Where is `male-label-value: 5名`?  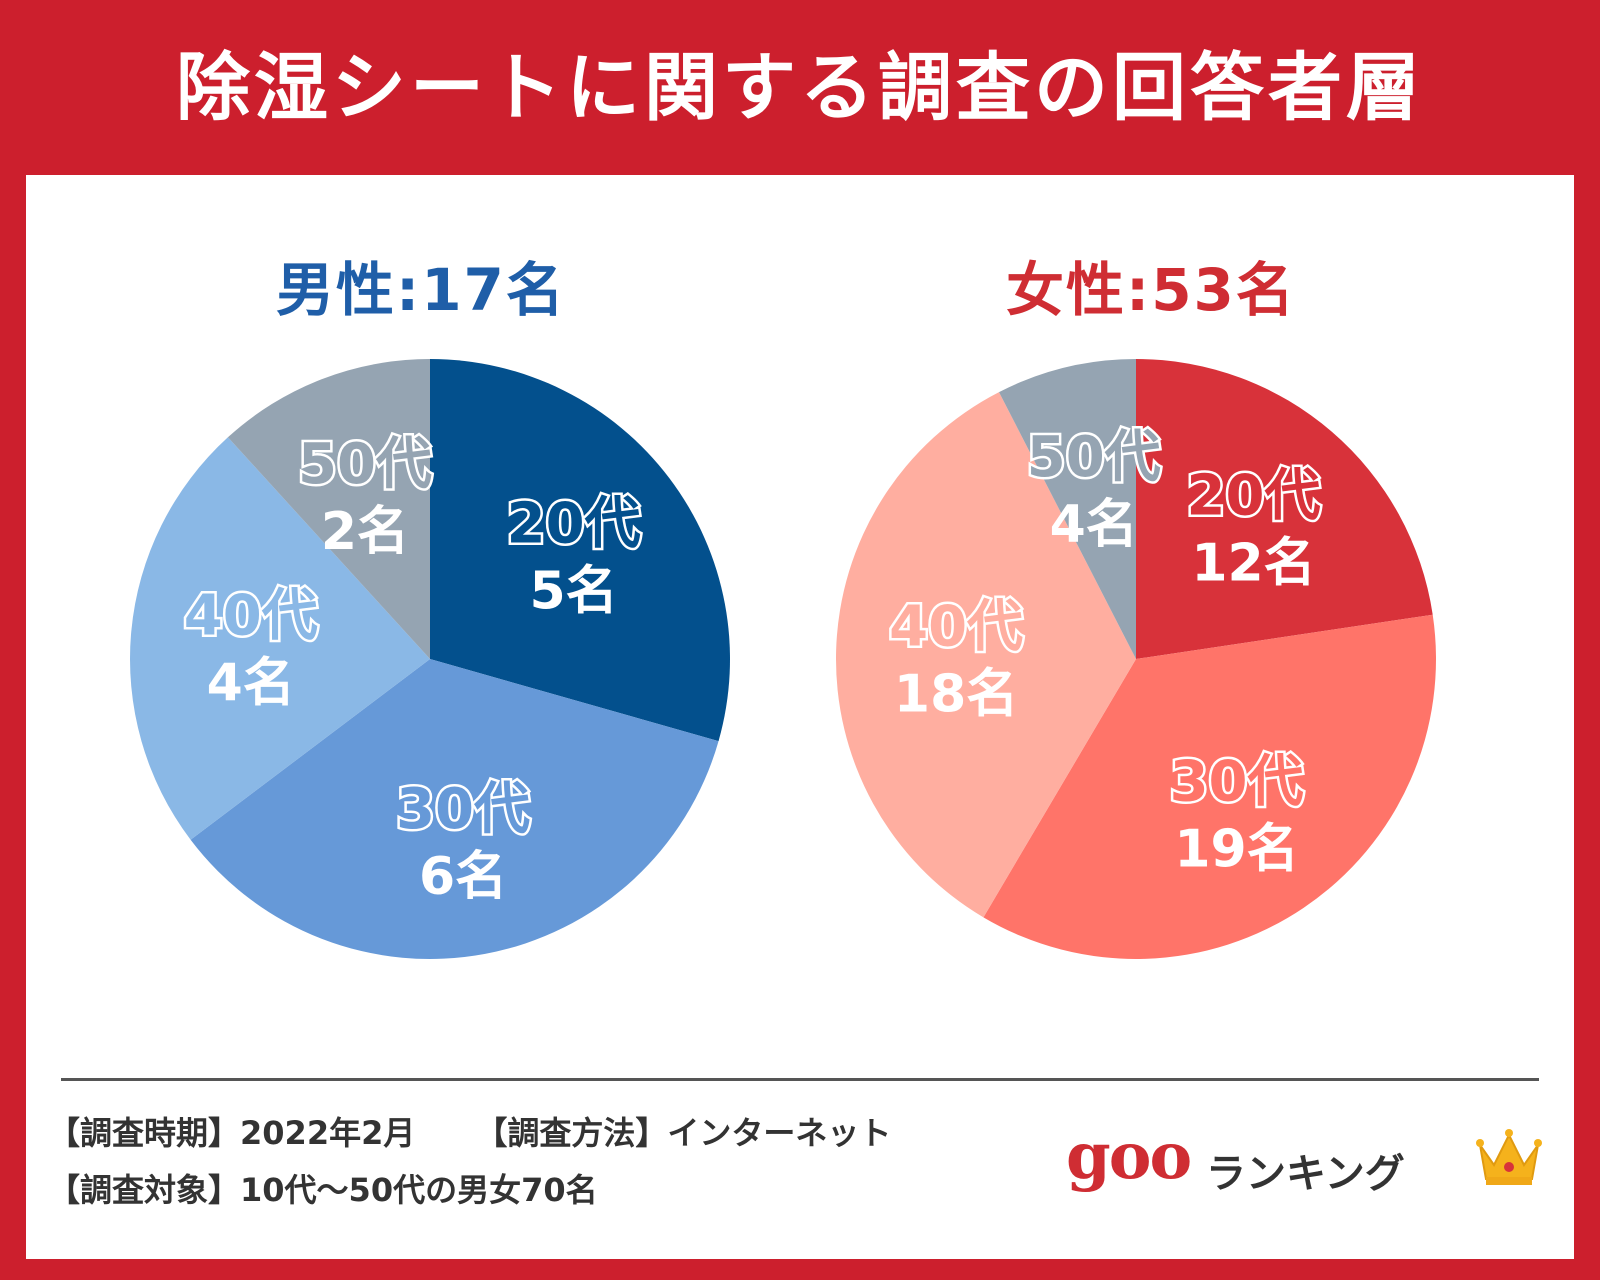
male-label-value: 5名 is located at coordinates (574, 592).